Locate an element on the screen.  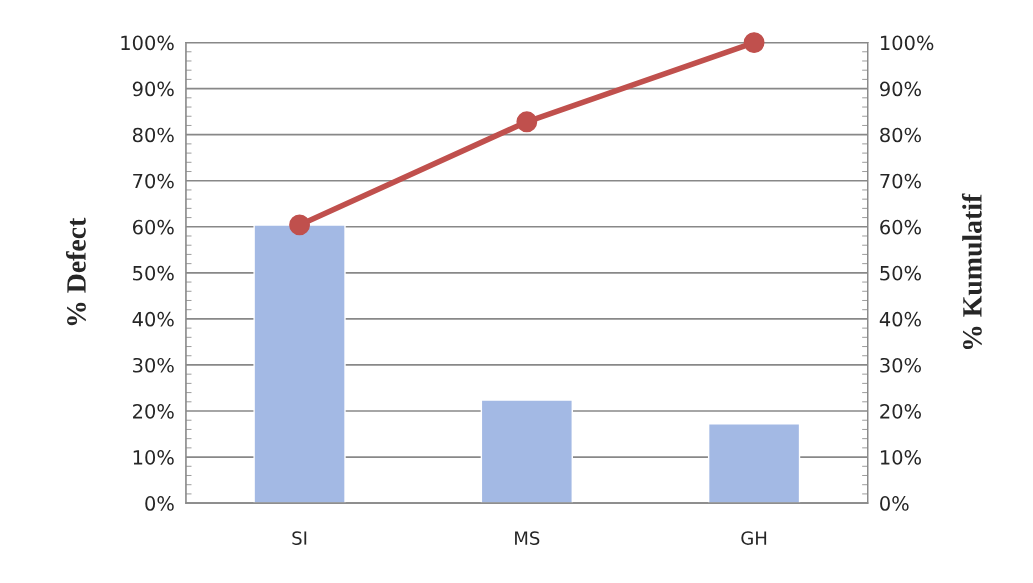
y2-tick-label: 100% is located at coordinates (907, 43).